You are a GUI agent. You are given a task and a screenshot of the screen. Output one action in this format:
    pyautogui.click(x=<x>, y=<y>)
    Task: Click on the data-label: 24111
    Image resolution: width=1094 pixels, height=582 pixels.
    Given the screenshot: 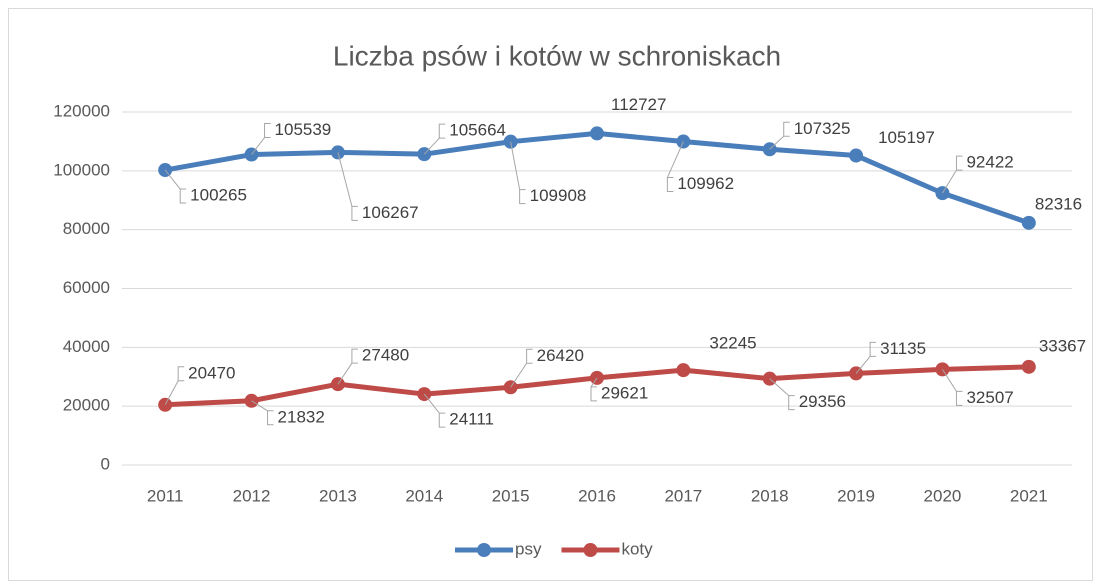 What is the action you would take?
    pyautogui.click(x=471, y=419)
    